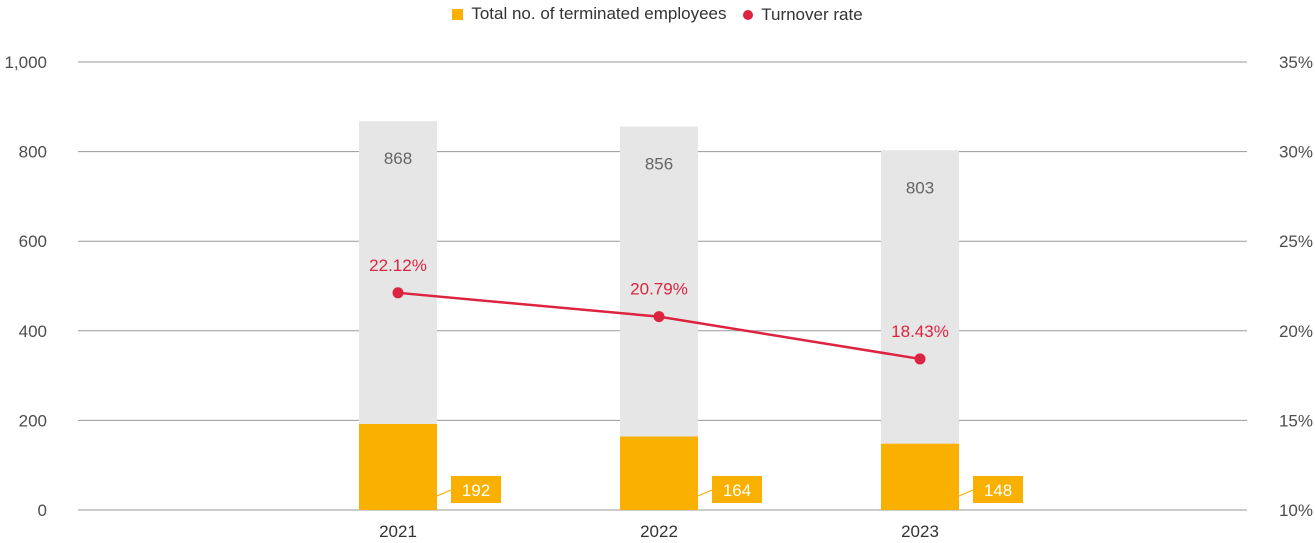 This screenshot has width=1315, height=543. Describe the element at coordinates (1296, 510) in the screenshot. I see `y-right-tick-label: 10%` at that location.